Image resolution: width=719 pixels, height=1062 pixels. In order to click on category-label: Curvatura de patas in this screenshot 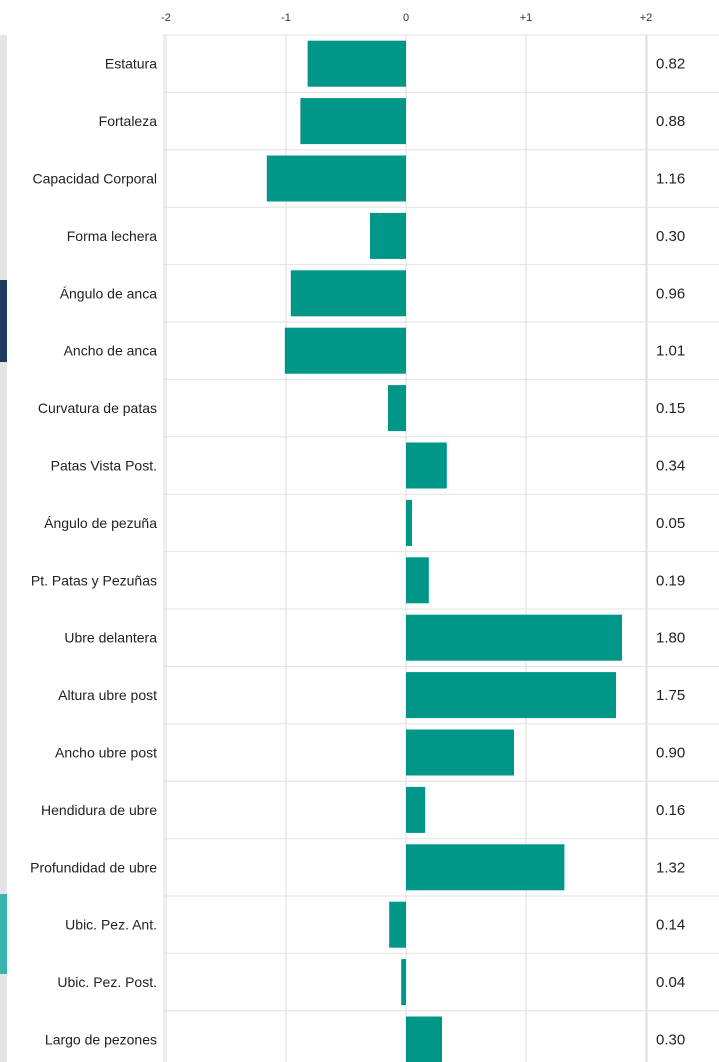, I will do `click(97, 408)`.